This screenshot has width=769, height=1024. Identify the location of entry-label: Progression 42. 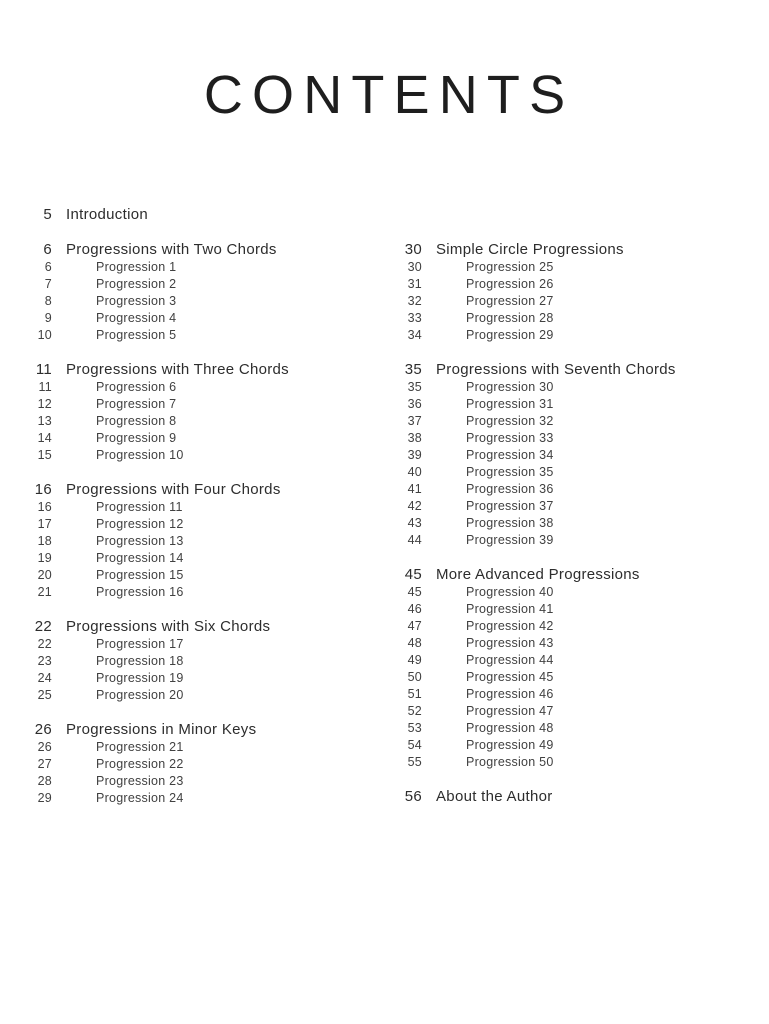
(510, 626).